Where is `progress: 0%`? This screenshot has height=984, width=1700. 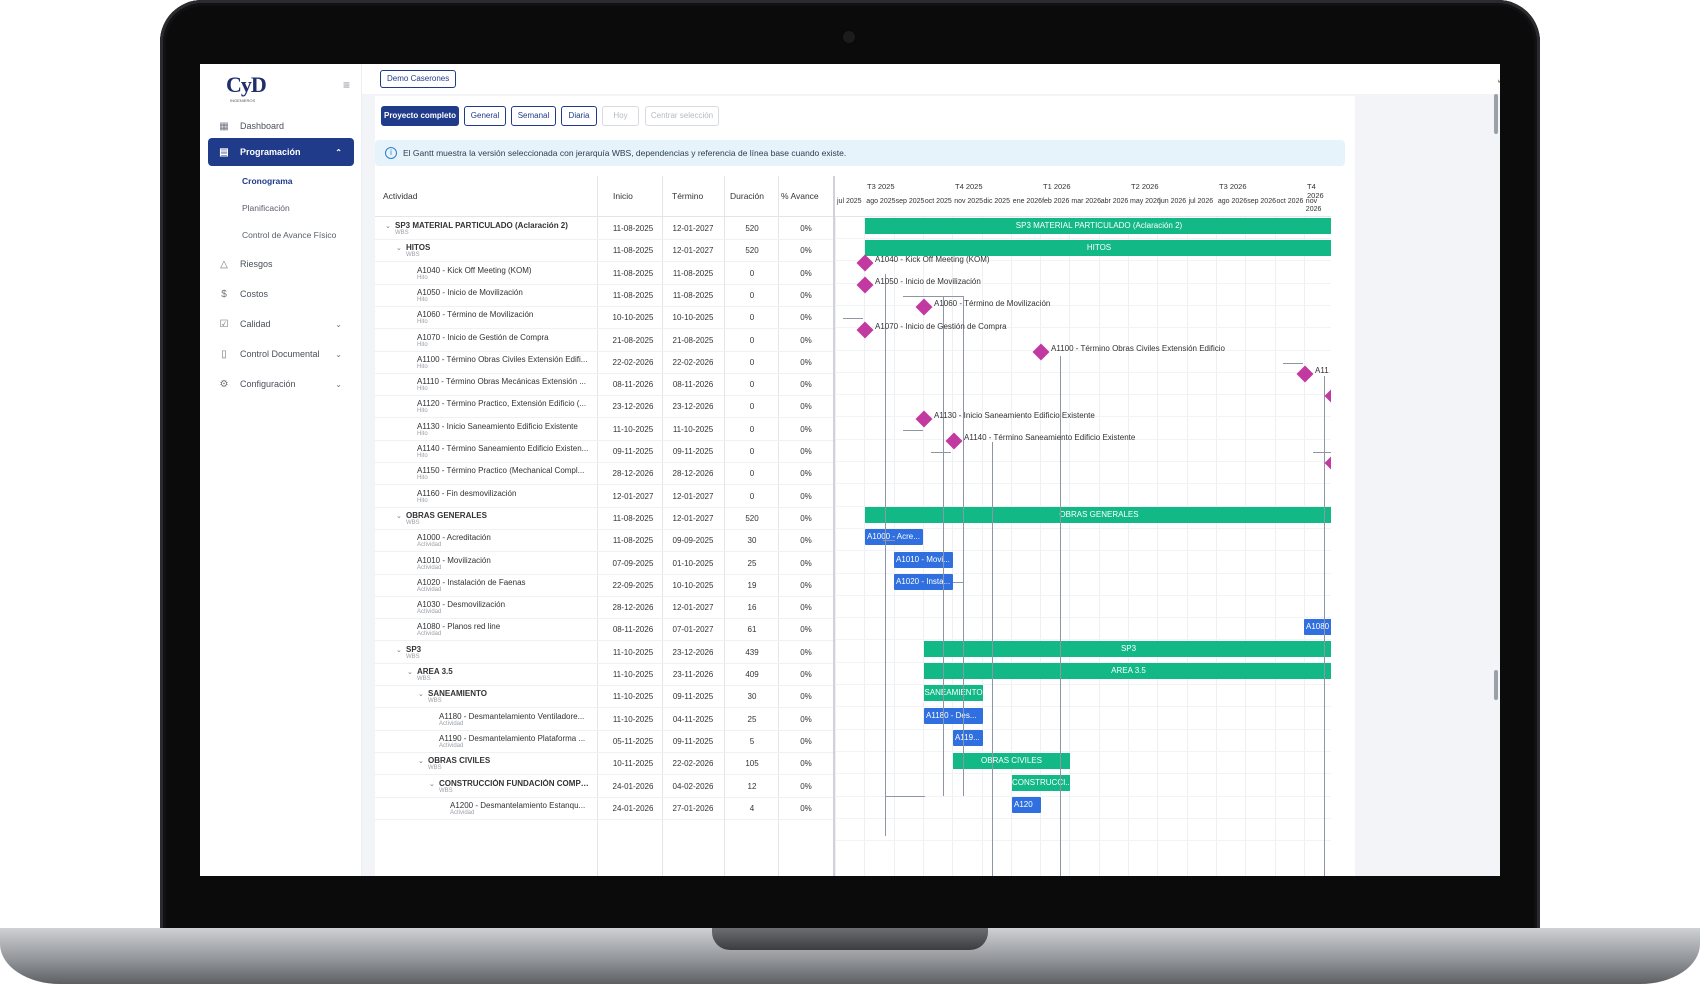 progress: 0% is located at coordinates (806, 608).